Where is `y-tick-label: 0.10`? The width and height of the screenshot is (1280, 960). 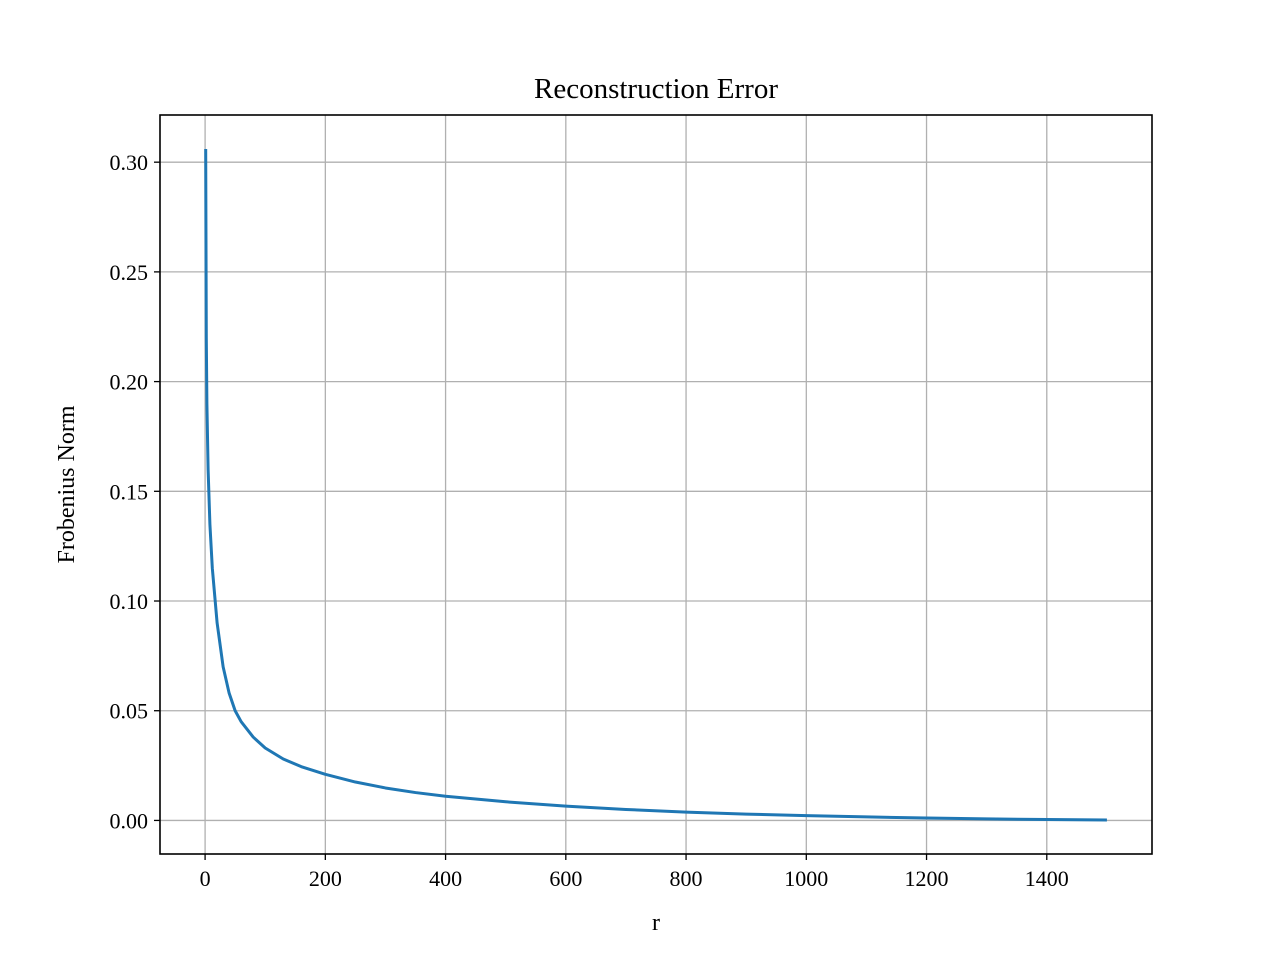
y-tick-label: 0.10 is located at coordinates (129, 601).